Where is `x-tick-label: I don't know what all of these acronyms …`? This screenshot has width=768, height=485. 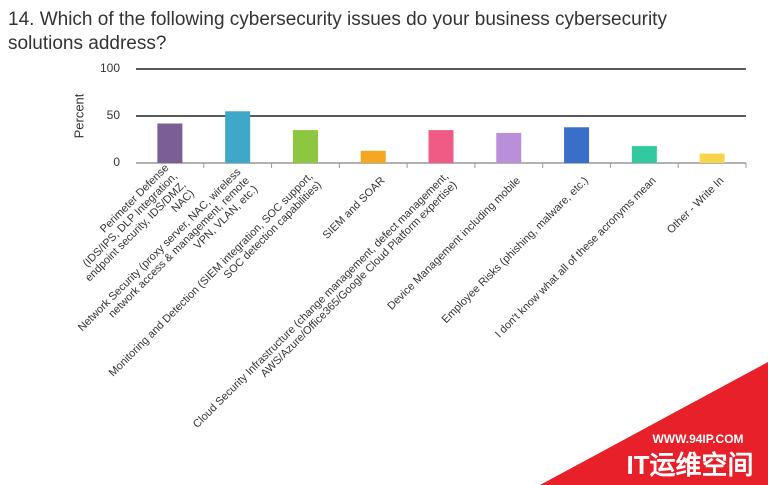 x-tick-label: I don't know what all of these acronyms … is located at coordinates (576, 258).